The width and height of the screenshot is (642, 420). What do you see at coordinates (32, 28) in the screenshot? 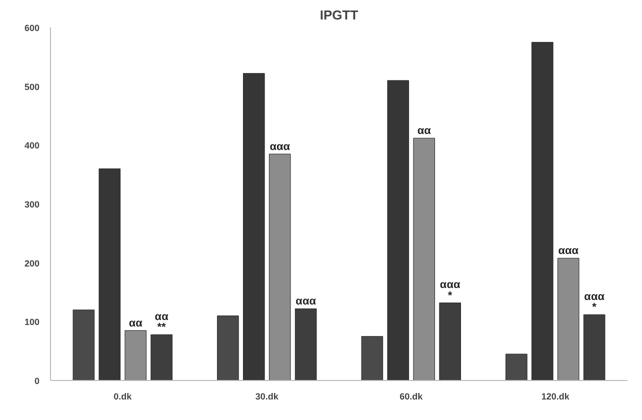
I see `y-tick-label: 600` at bounding box center [32, 28].